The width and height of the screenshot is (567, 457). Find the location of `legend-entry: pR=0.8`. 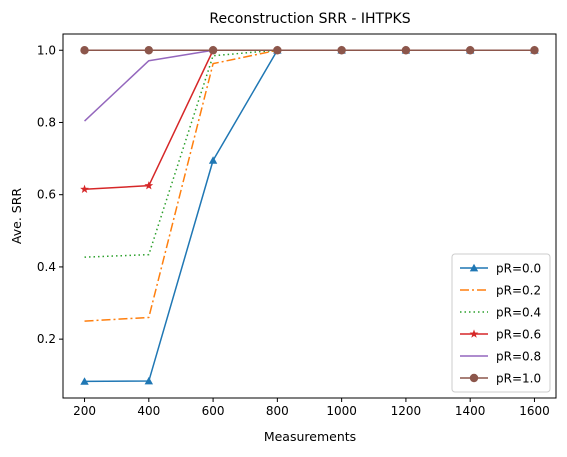

legend-entry: pR=0.8 is located at coordinates (500, 357).